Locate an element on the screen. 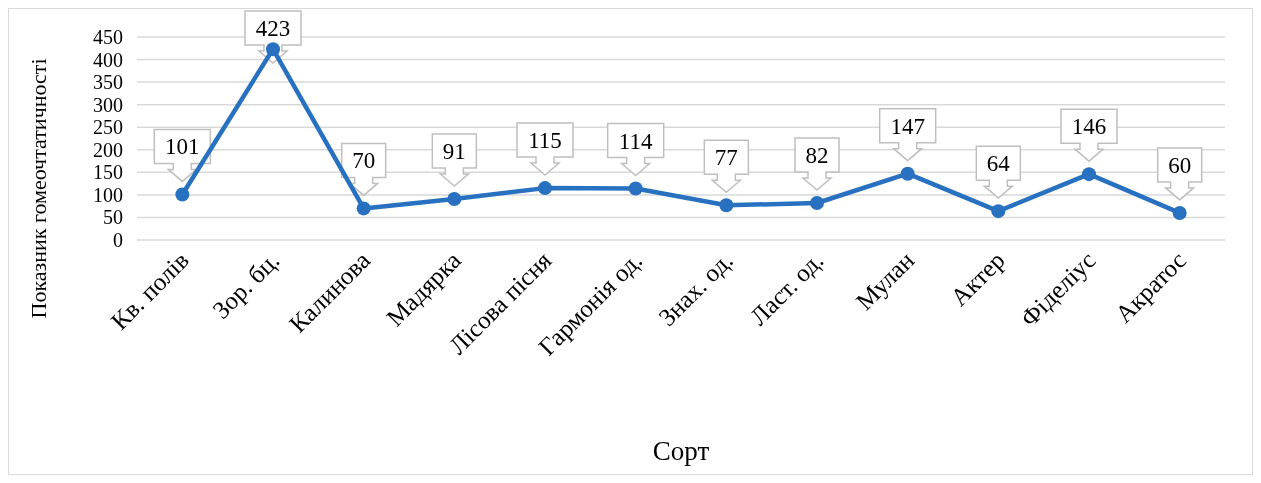 This screenshot has height=483, width=1261. y-tick-label: 300 is located at coordinates (108, 104).